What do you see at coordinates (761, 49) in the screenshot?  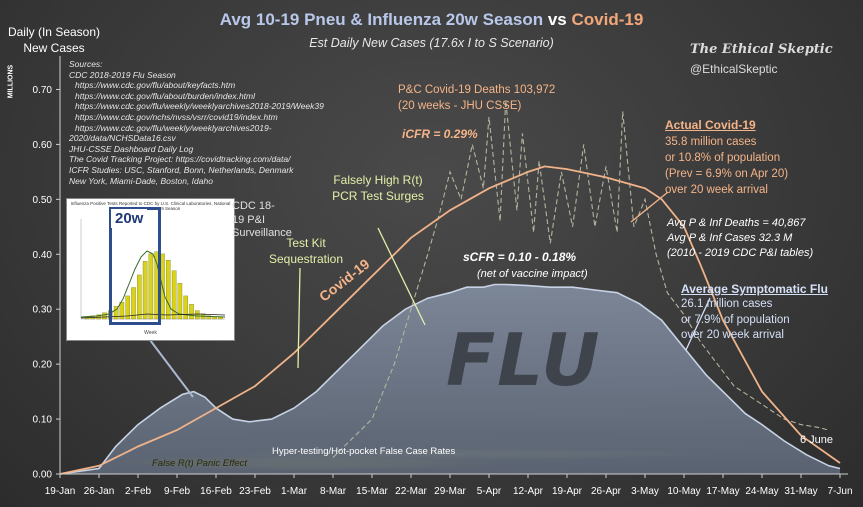 I see `brand-name: The Ethical Skeptic` at bounding box center [761, 49].